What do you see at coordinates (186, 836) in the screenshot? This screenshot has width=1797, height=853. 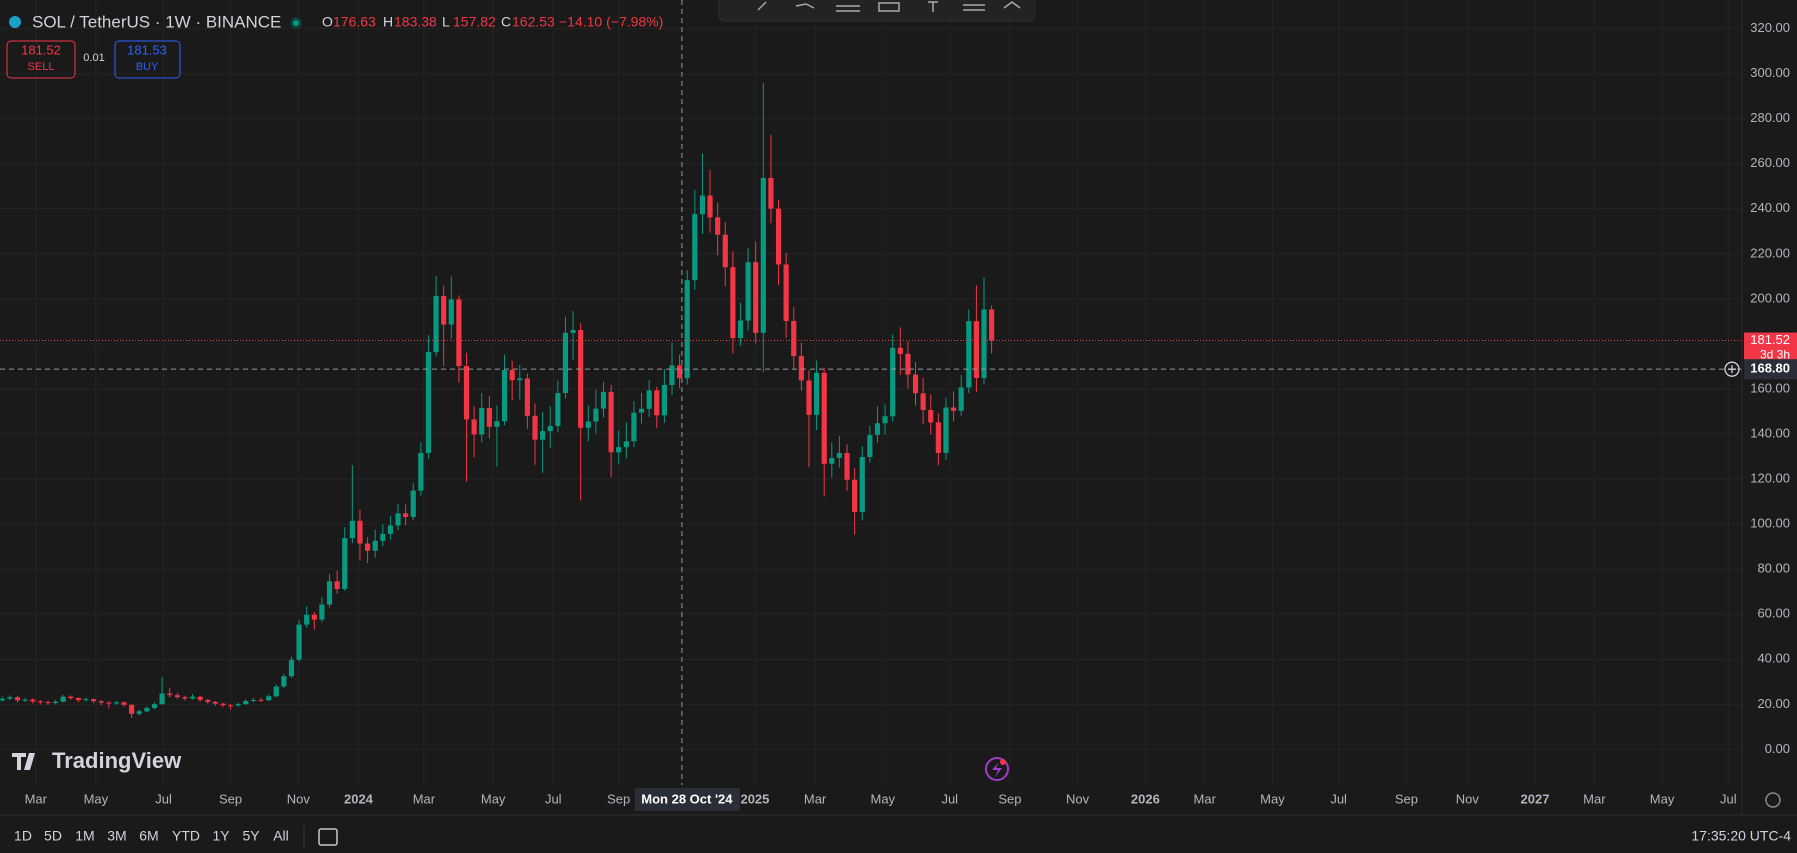 I see `range-button: YTD` at bounding box center [186, 836].